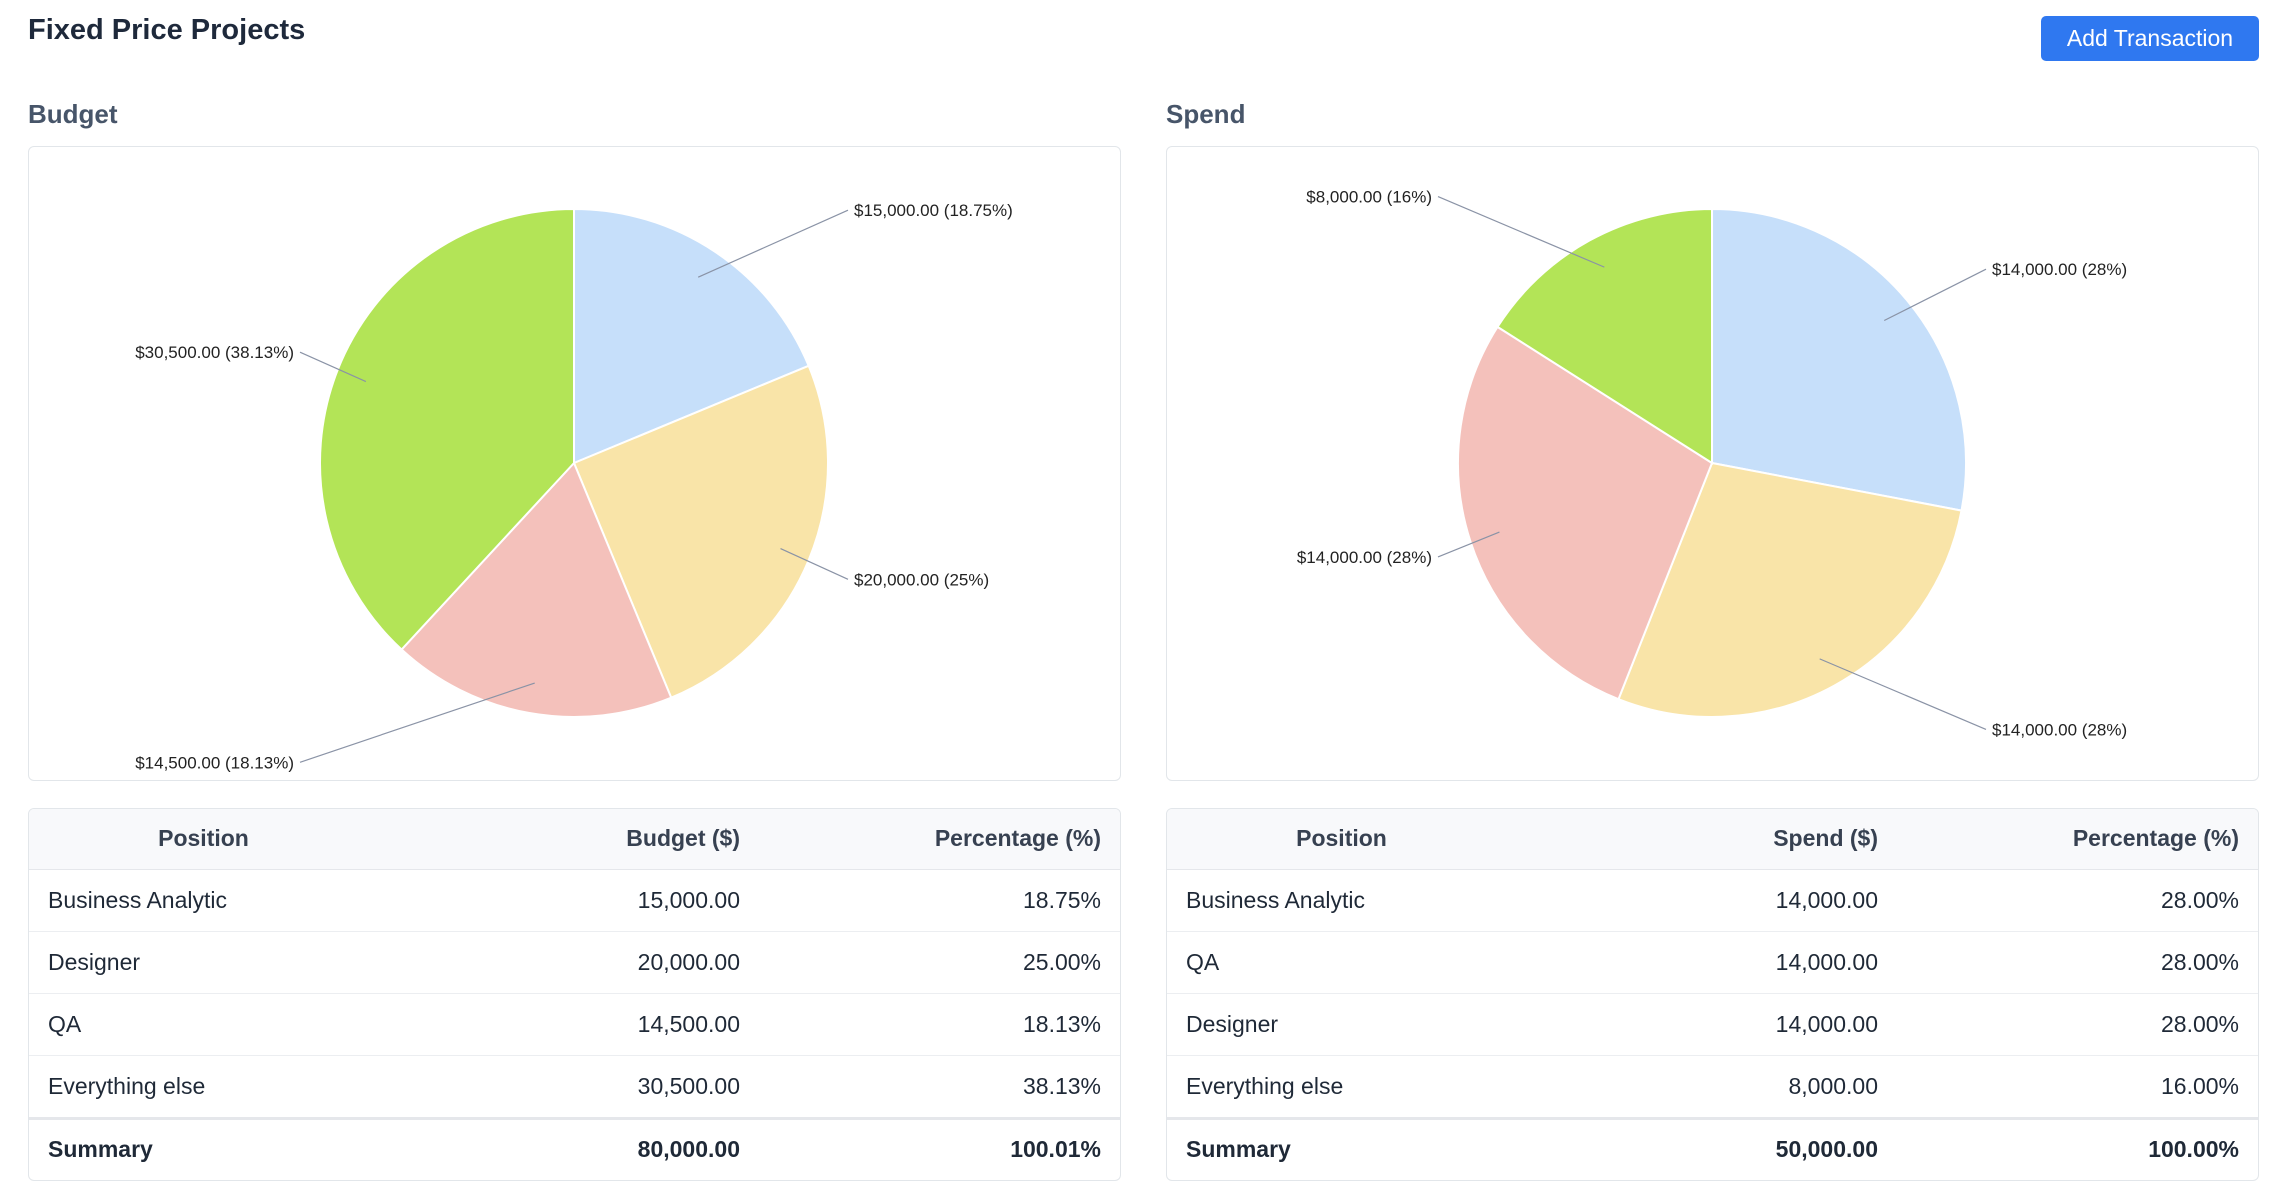  I want to click on table-row: Business Analytic 14,000.00 28.00%, so click(1712, 900).